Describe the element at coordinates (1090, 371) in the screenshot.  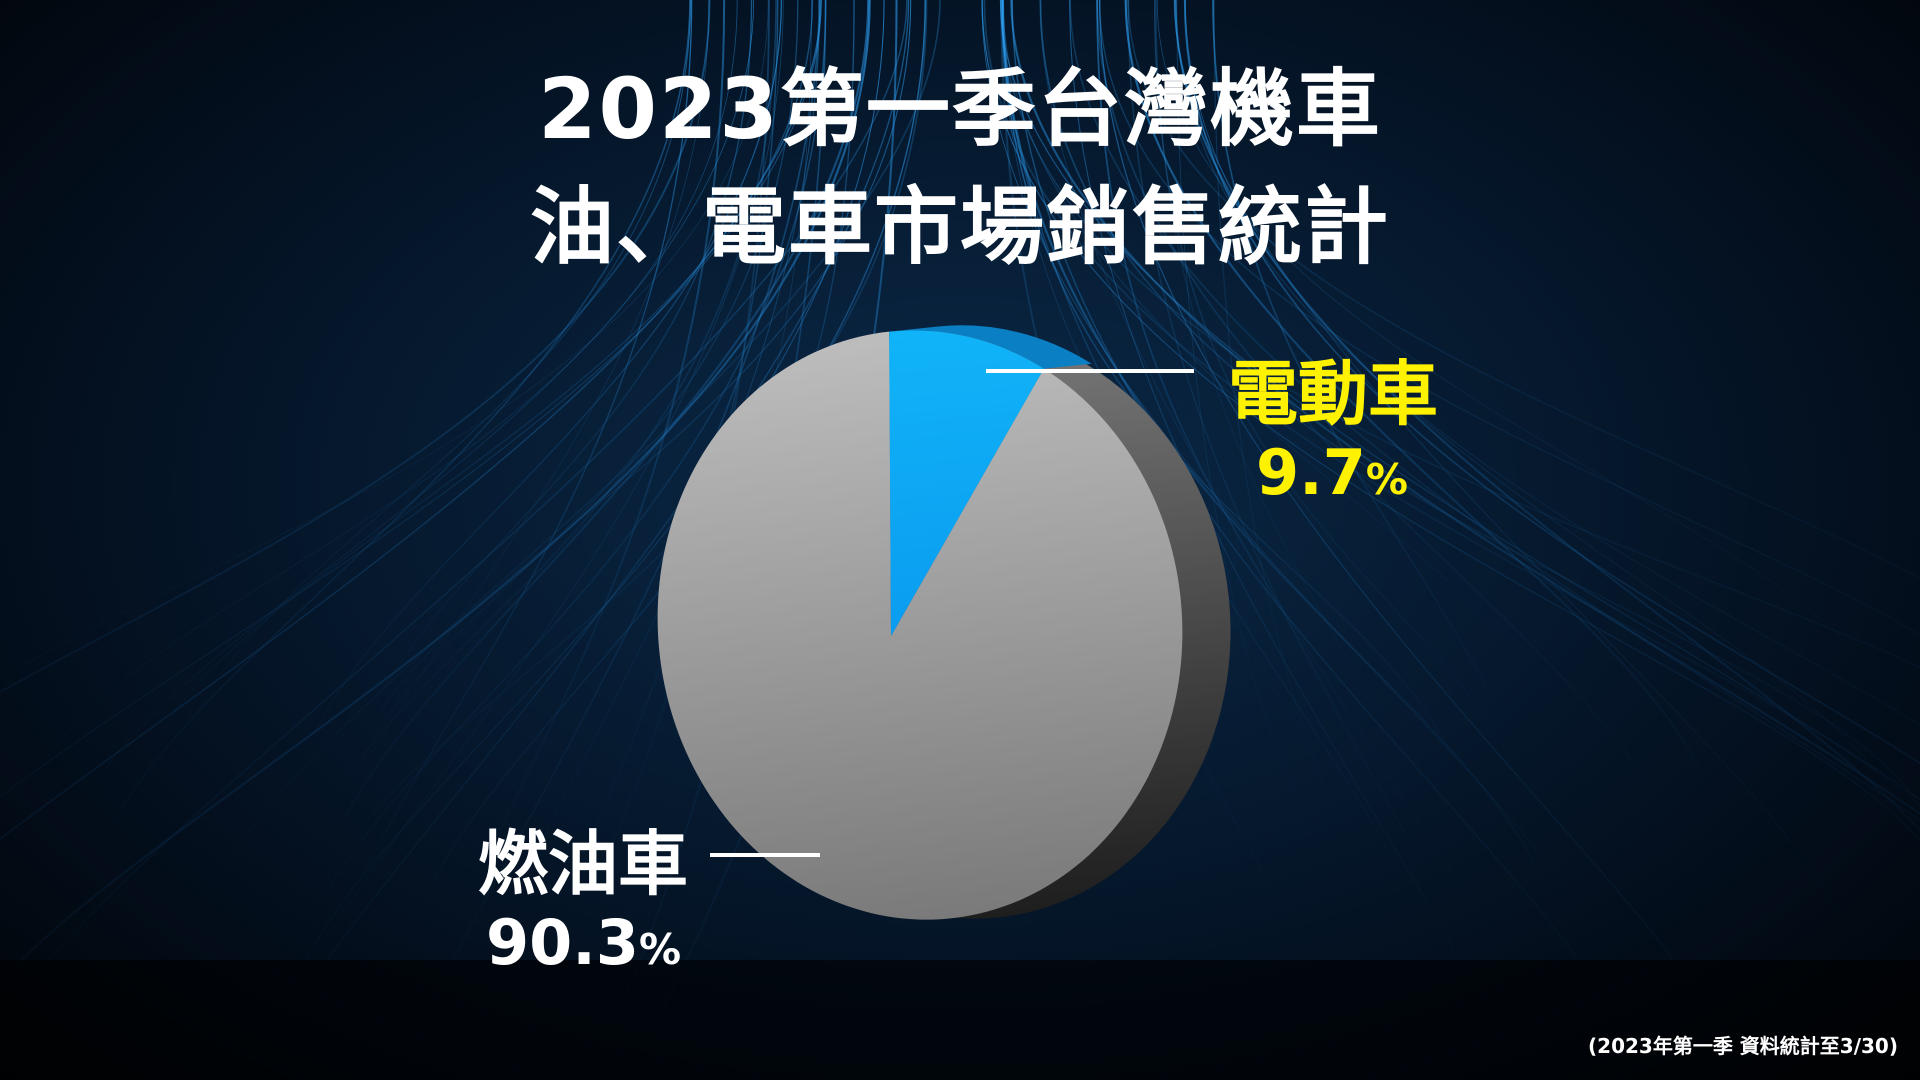
I see `ev-leader-line` at that location.